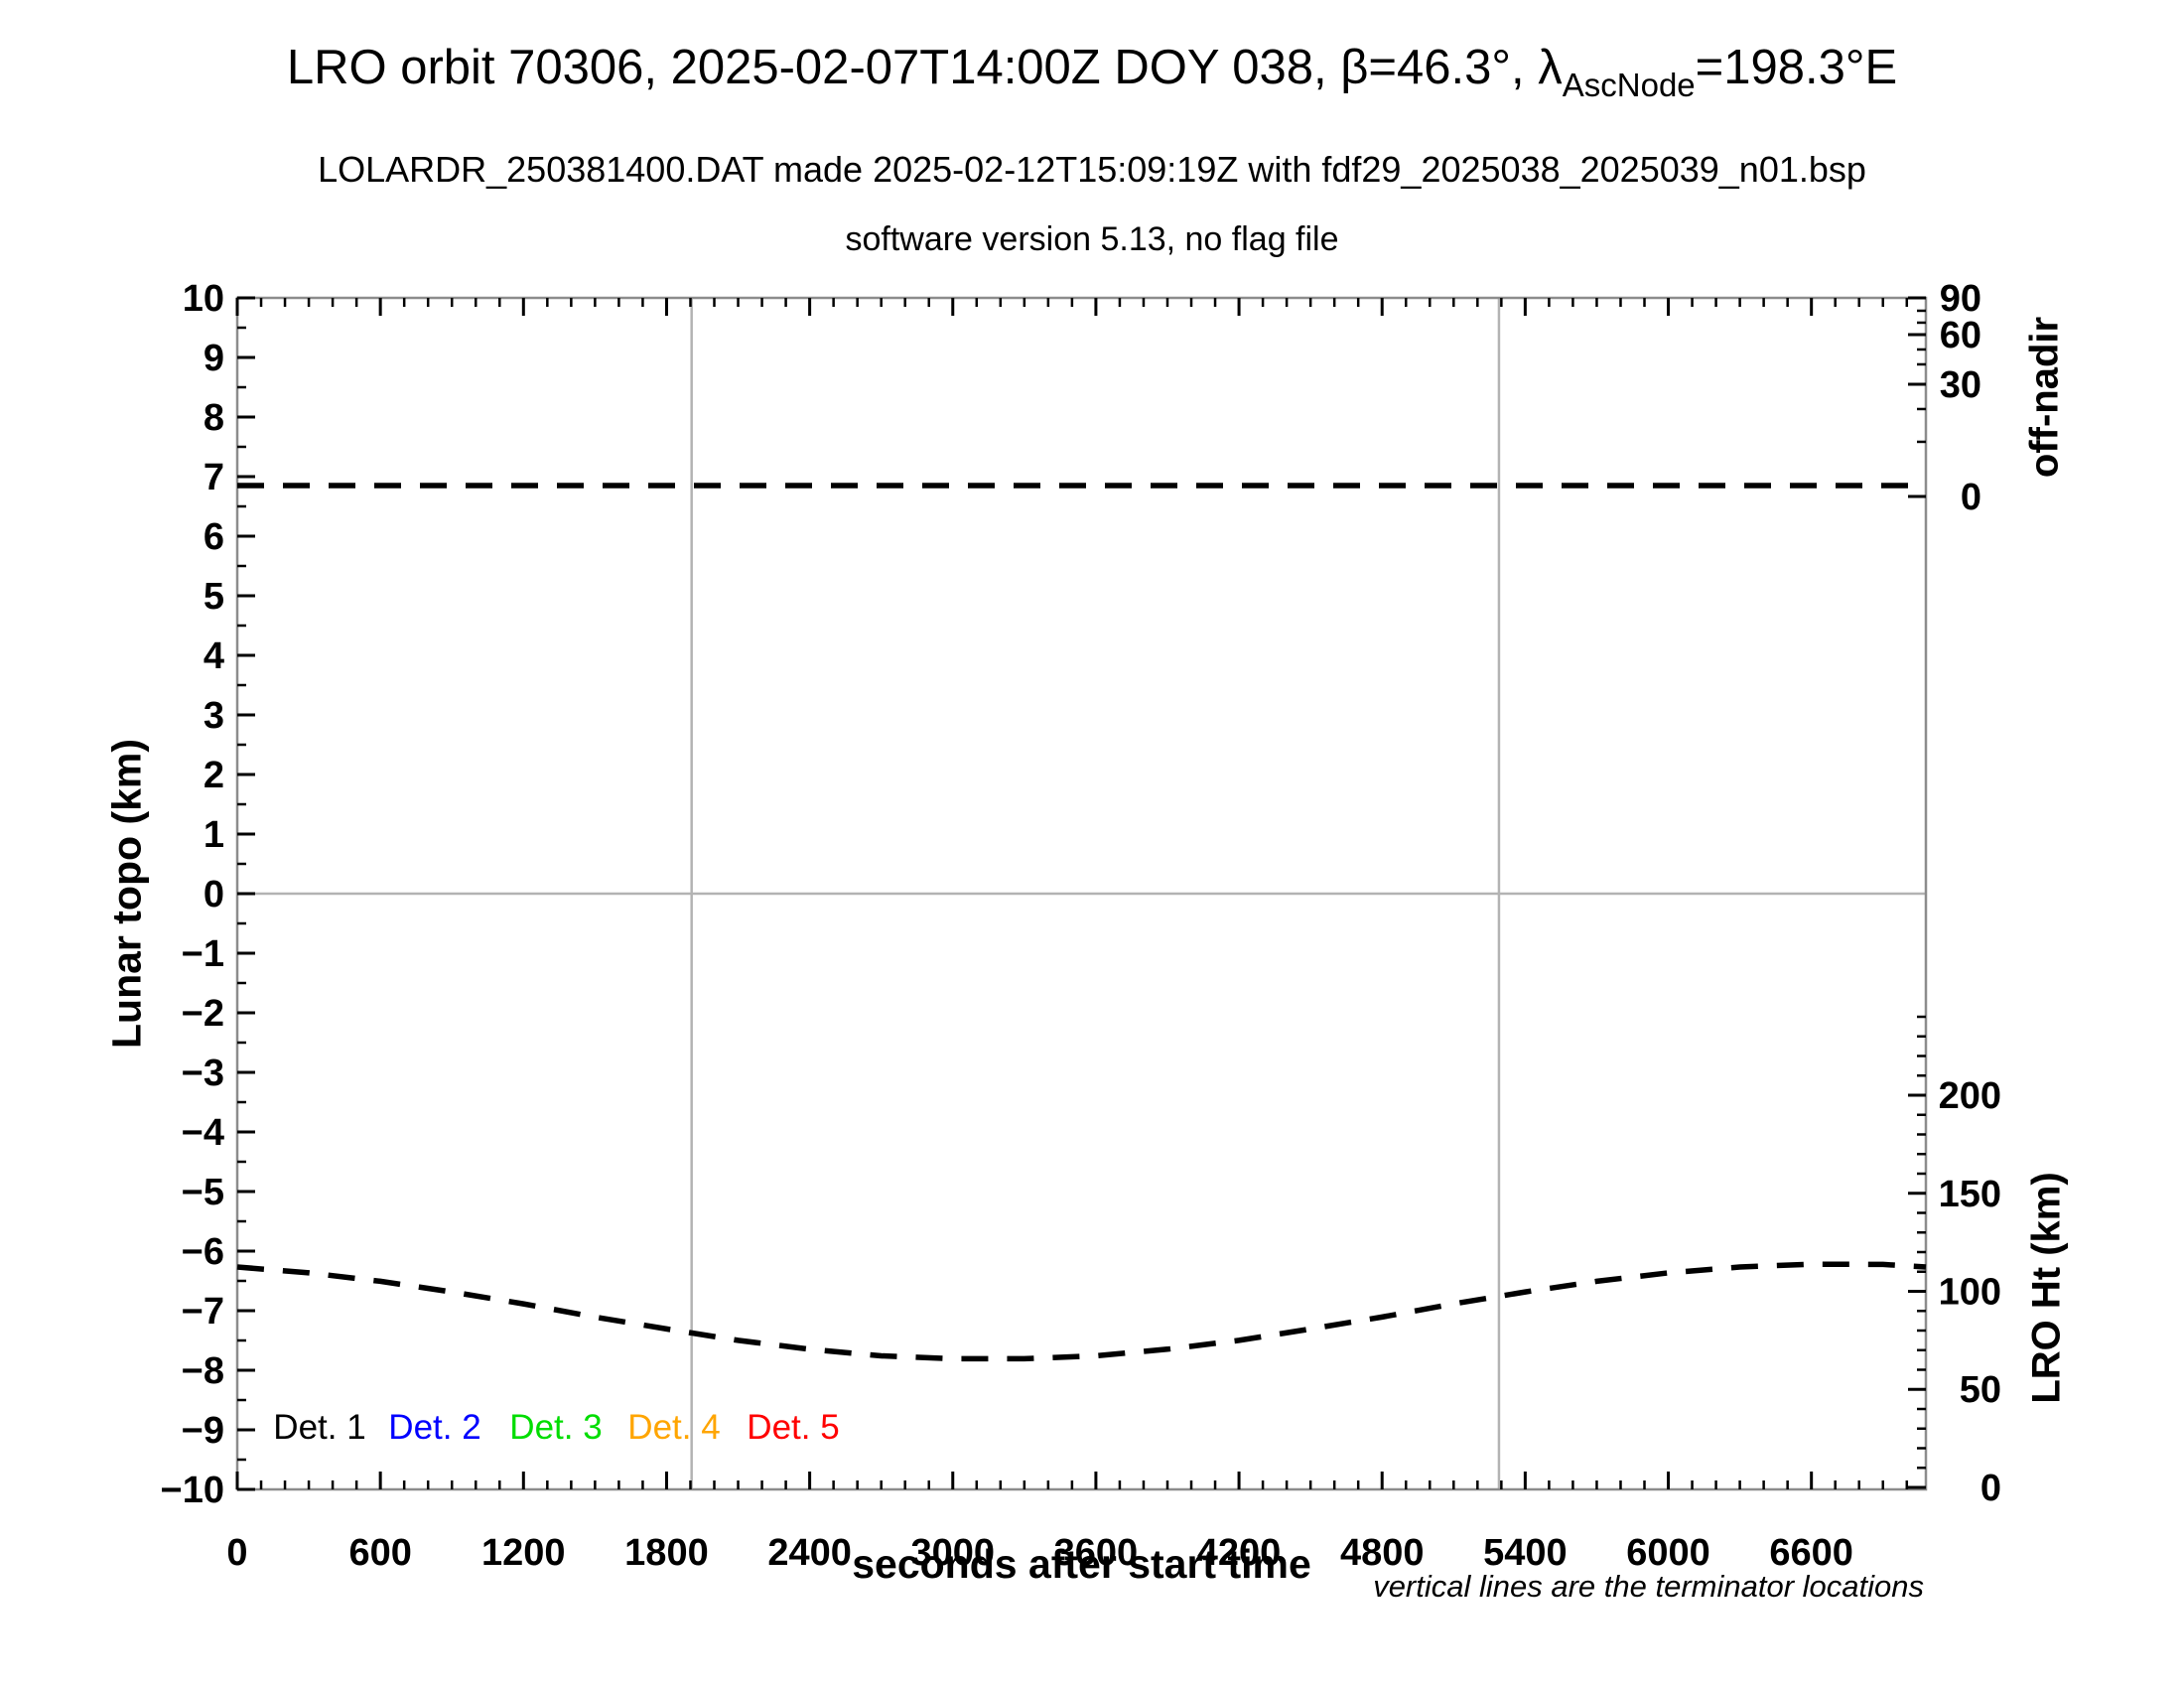  What do you see at coordinates (1970, 1194) in the screenshot?
I see `lroht-tick-label: 150` at bounding box center [1970, 1194].